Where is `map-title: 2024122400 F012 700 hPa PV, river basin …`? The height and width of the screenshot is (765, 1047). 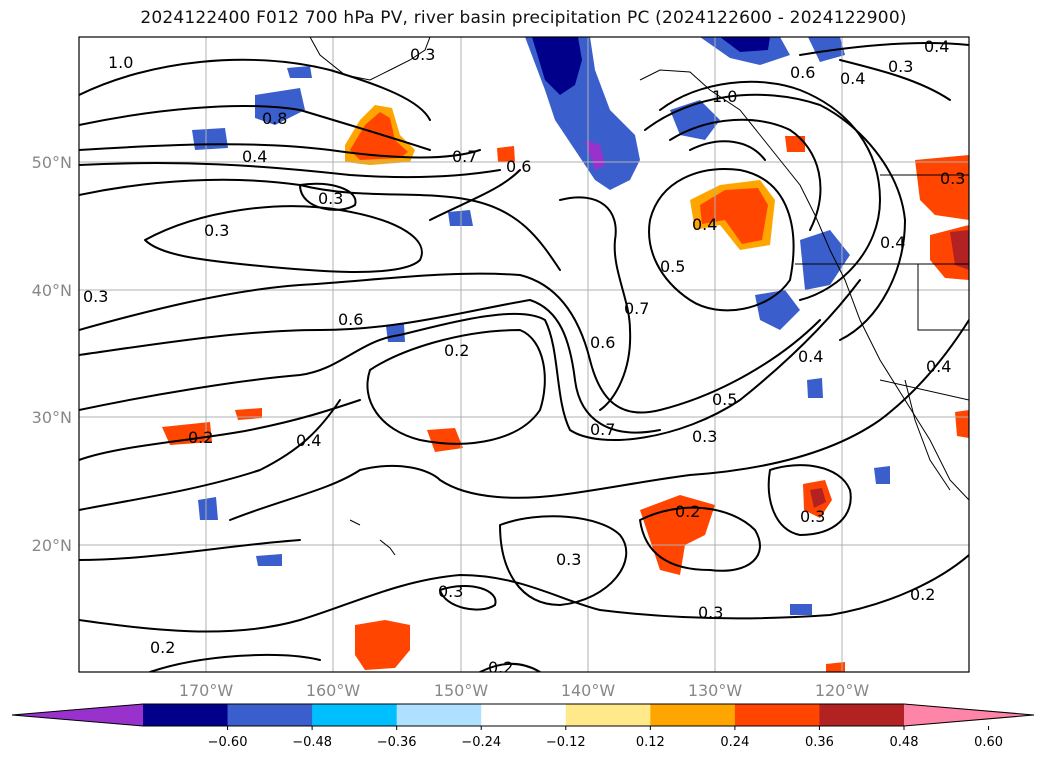
map-title: 2024122400 F012 700 hPa PV, river basin … is located at coordinates (523, 18).